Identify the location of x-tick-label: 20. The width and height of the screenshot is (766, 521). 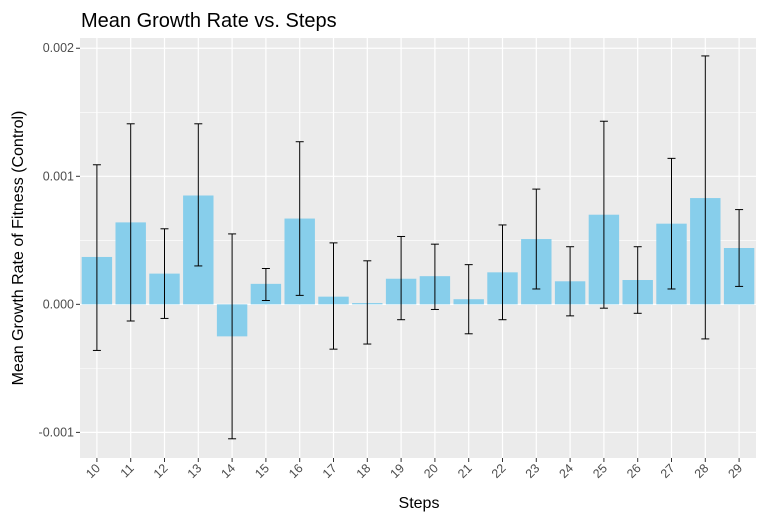
(431, 471).